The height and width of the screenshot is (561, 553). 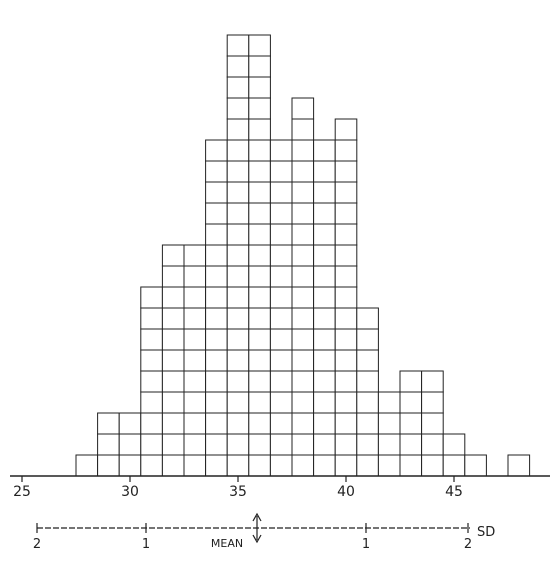 I want to click on x-tick-label: 30, so click(x=130, y=492).